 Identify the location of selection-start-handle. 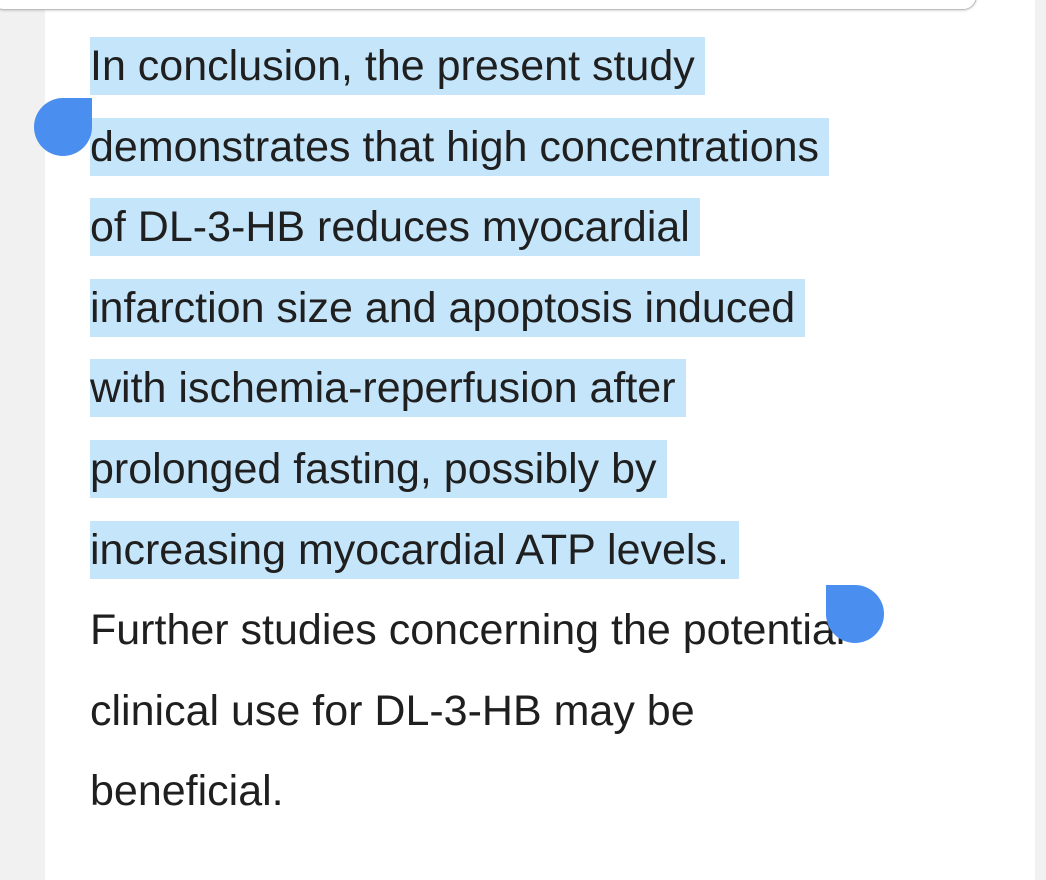
(63, 127).